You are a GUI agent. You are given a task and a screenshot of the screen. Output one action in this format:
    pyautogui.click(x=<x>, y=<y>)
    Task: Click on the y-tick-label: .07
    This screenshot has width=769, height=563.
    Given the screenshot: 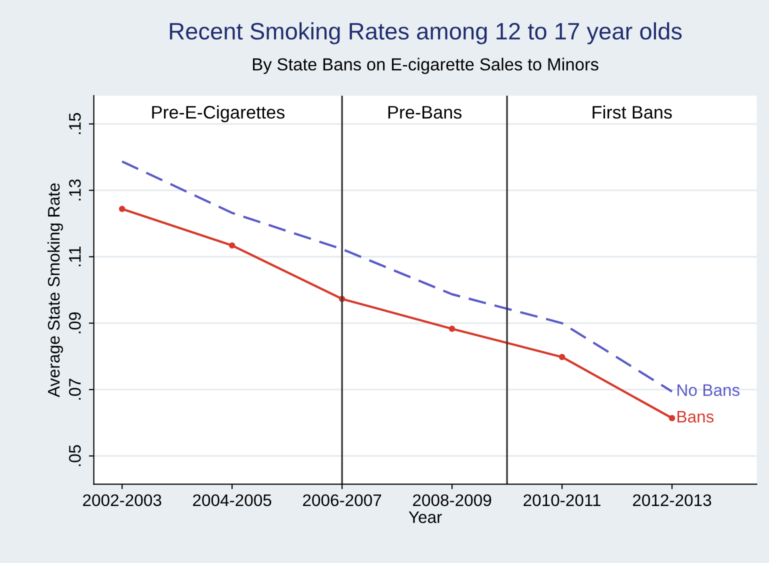 What is the action you would take?
    pyautogui.click(x=75, y=389)
    